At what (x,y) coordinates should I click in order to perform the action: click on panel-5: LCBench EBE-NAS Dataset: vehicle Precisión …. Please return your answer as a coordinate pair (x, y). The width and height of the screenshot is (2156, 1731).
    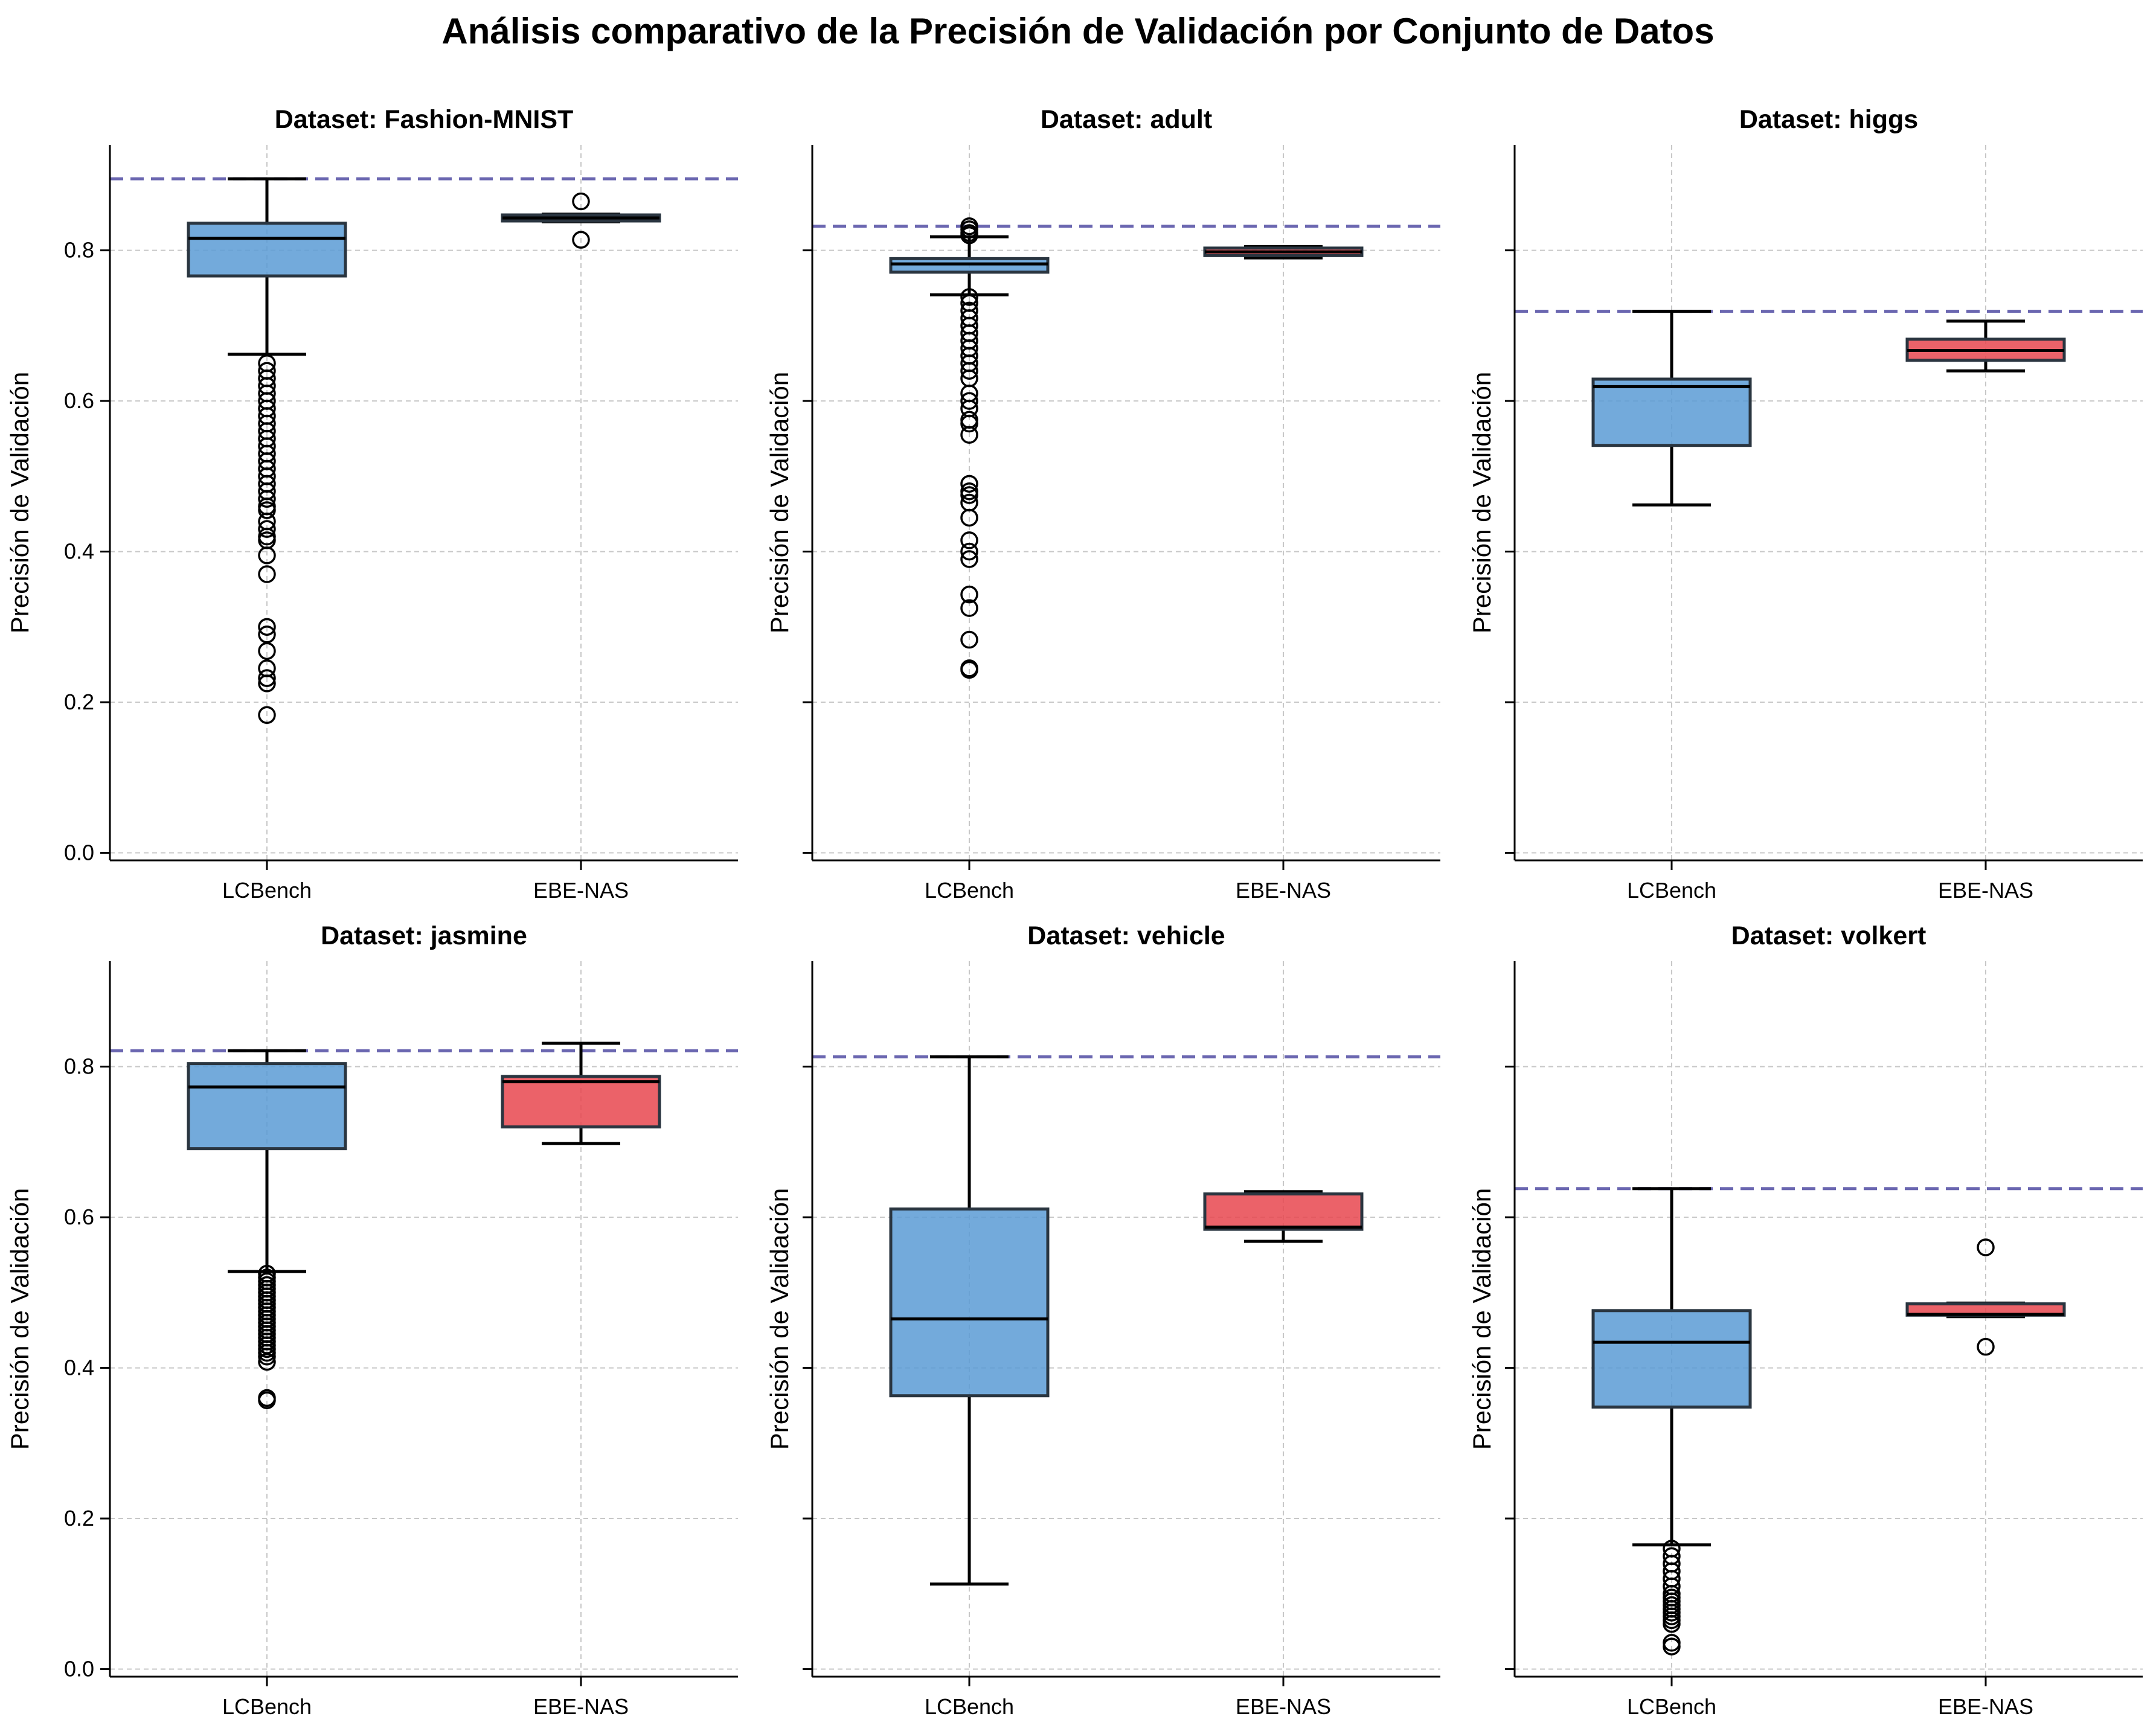
    Looking at the image, I should click on (1102, 1320).